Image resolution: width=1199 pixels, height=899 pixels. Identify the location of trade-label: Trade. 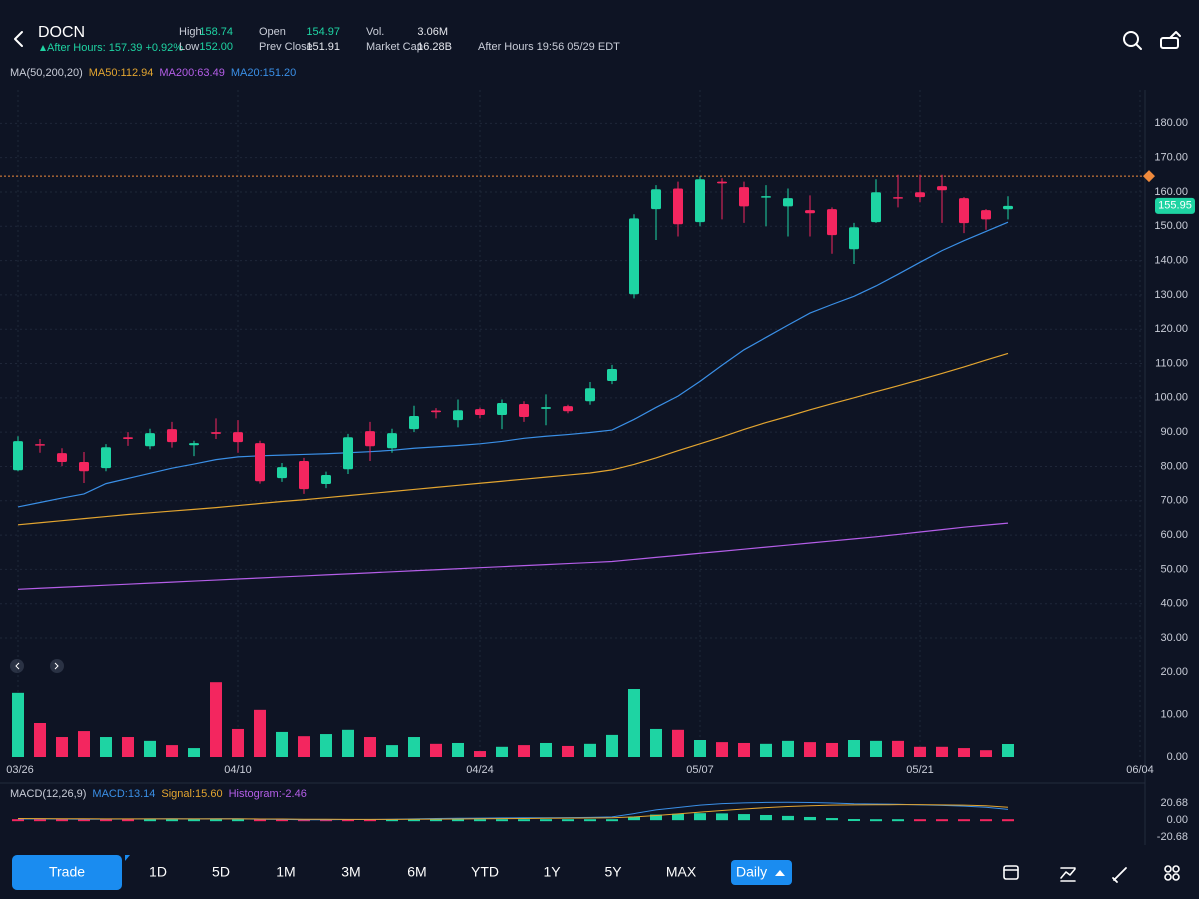
(67, 872).